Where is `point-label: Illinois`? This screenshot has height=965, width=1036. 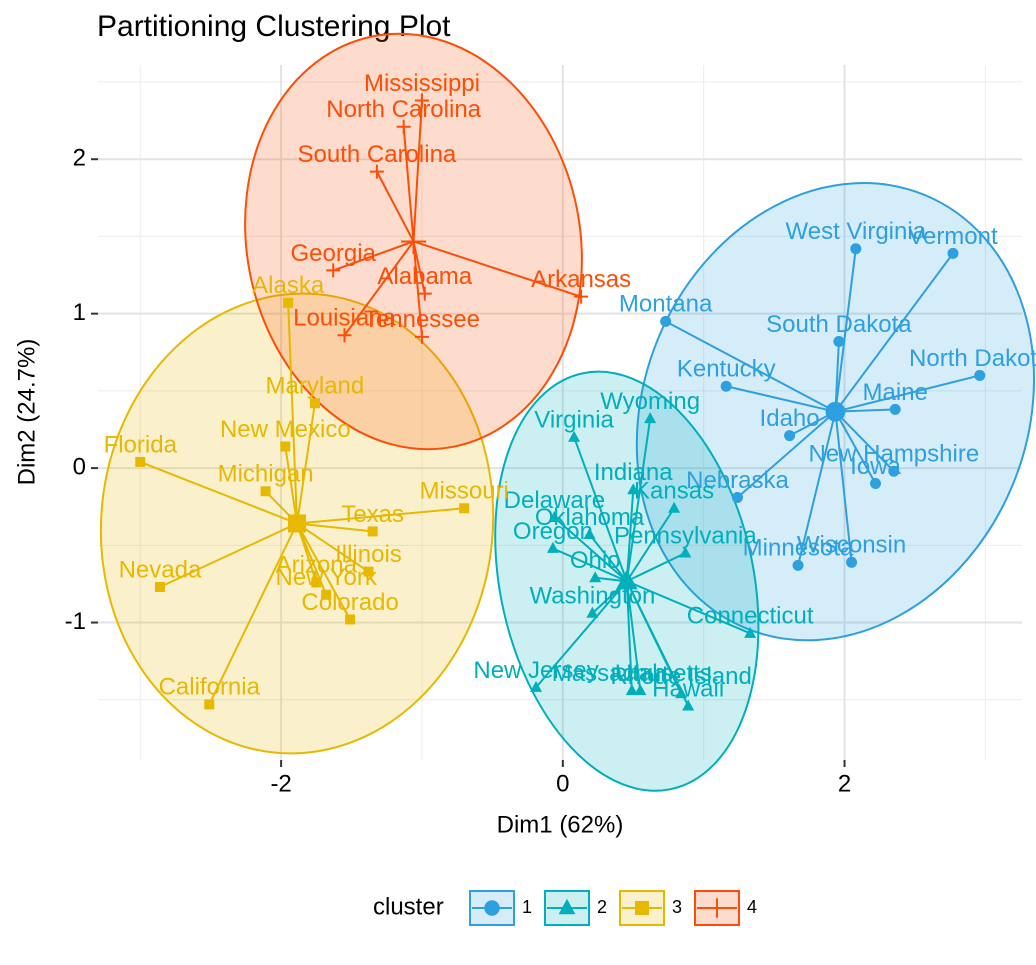 point-label: Illinois is located at coordinates (368, 554).